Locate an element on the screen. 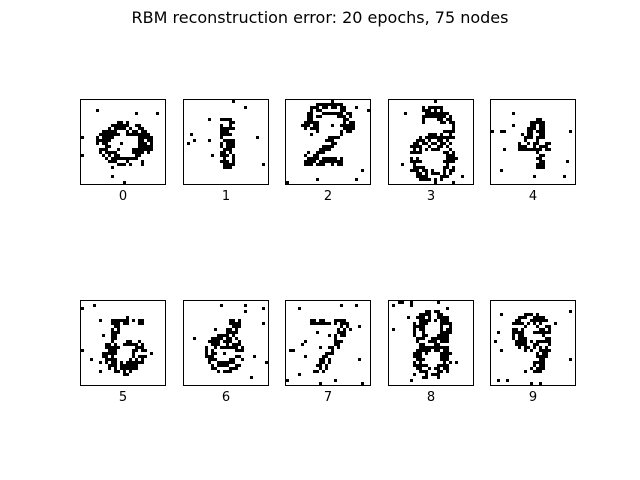 This screenshot has width=640, height=480. panel-label-4: 4 is located at coordinates (533, 196).